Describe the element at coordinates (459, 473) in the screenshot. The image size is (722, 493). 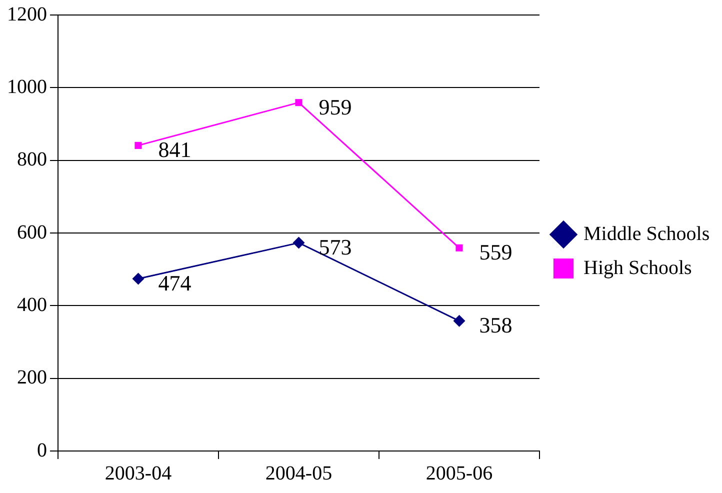
I see `x-tick-label: 2005-06` at that location.